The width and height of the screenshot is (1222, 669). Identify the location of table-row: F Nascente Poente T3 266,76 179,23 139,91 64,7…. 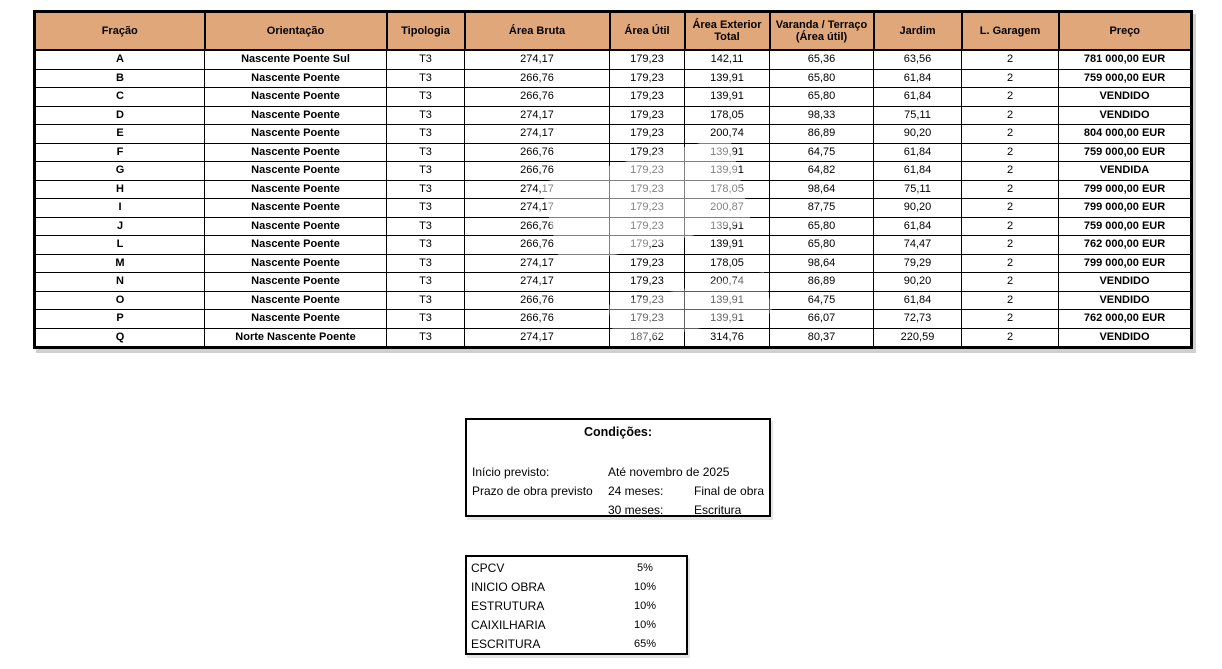
(613, 152).